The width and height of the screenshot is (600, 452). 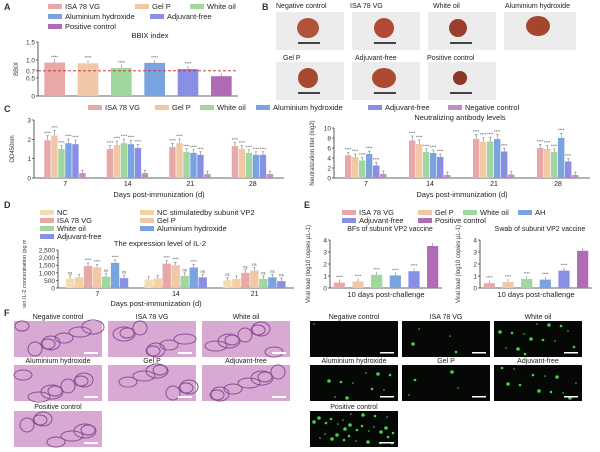 What do you see at coordinates (160, 244) in the screenshot?
I see `chart-title: The expression level of IL-2` at bounding box center [160, 244].